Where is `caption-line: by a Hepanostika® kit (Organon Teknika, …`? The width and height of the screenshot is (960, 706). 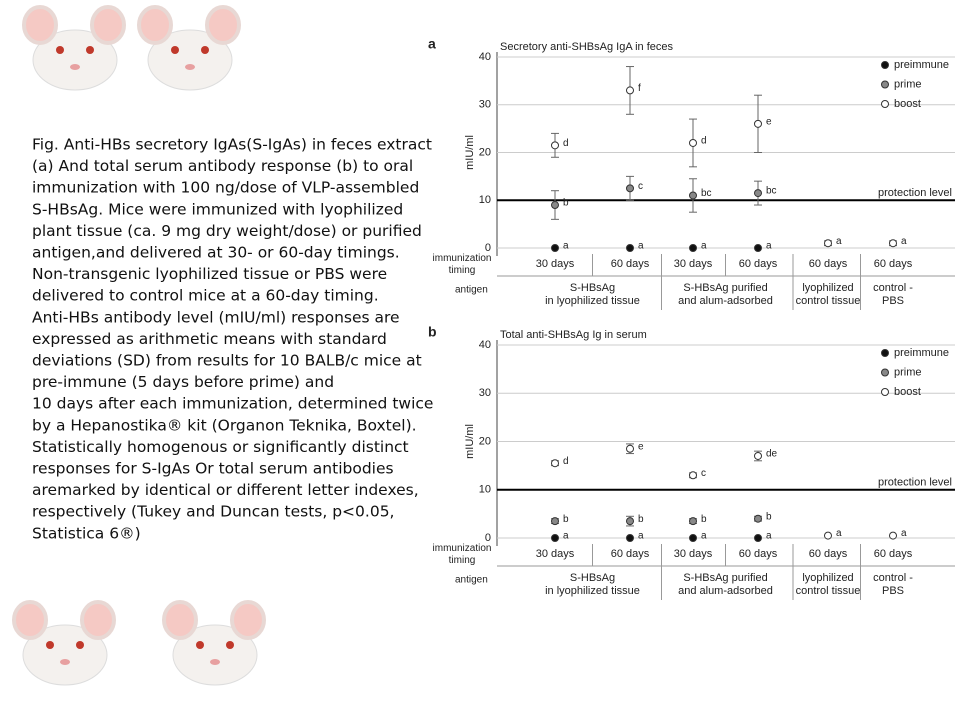
caption-line: by a Hepanostika® kit (Organon Teknika, … is located at coordinates (224, 425).